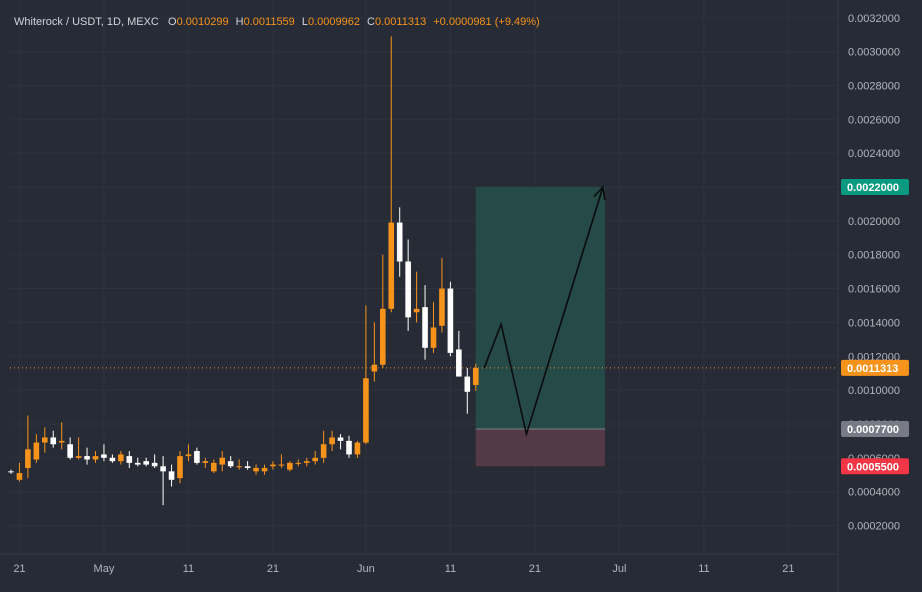 The image size is (922, 592). Describe the element at coordinates (403, 569) in the screenshot. I see `x-axis: 21 May 11 21 Jun 11 21 Jul 11 21` at that location.